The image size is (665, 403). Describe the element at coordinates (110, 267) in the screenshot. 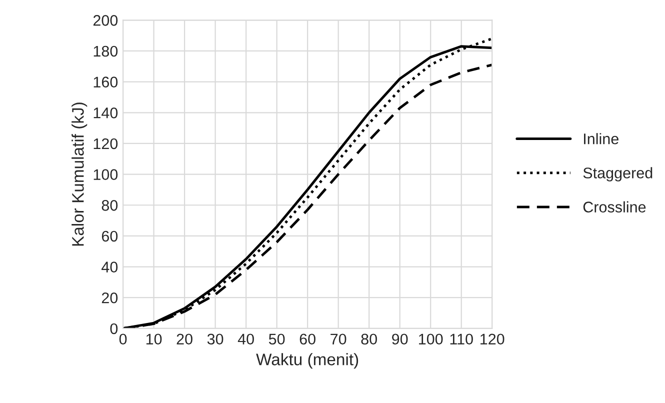

I see `y-tick-label: 40` at that location.